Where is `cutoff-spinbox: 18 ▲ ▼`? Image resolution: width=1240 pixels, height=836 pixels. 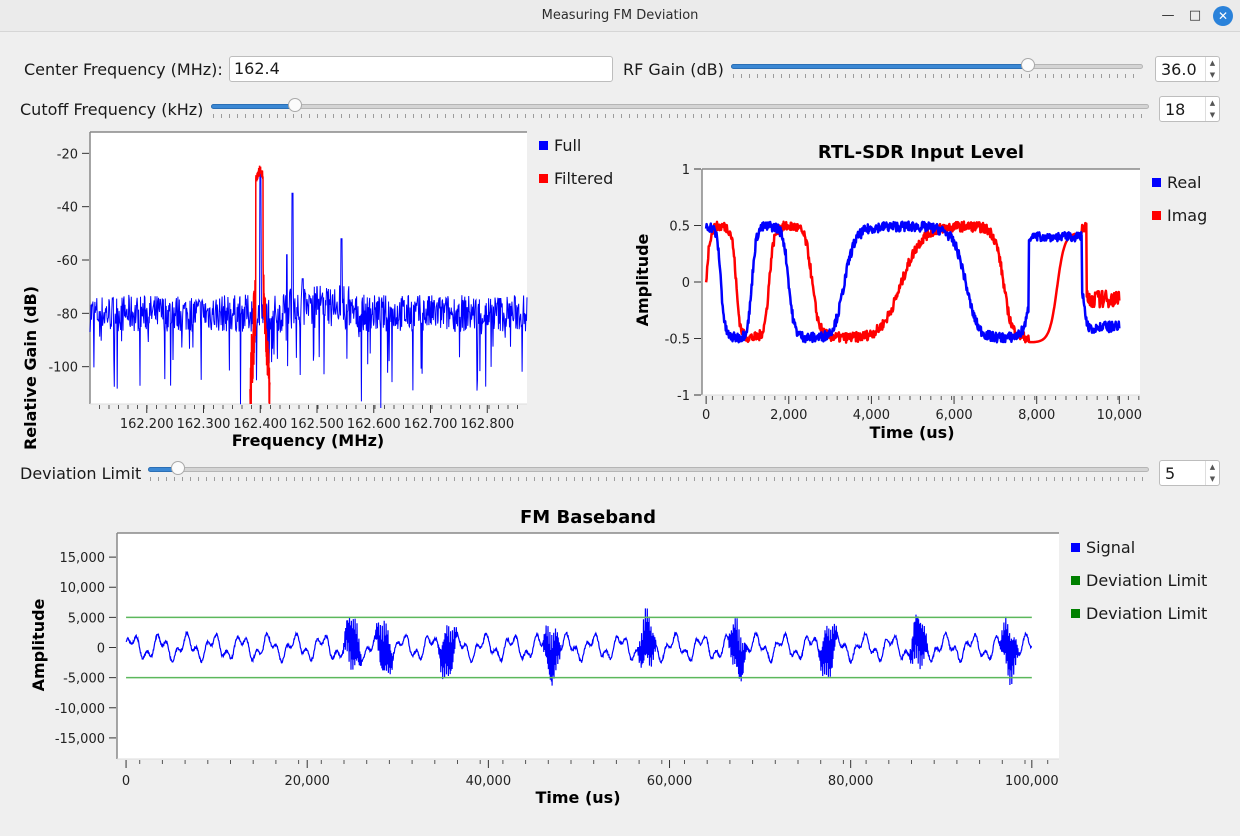
cutoff-spinbox: 18 ▲ ▼ is located at coordinates (1189, 109).